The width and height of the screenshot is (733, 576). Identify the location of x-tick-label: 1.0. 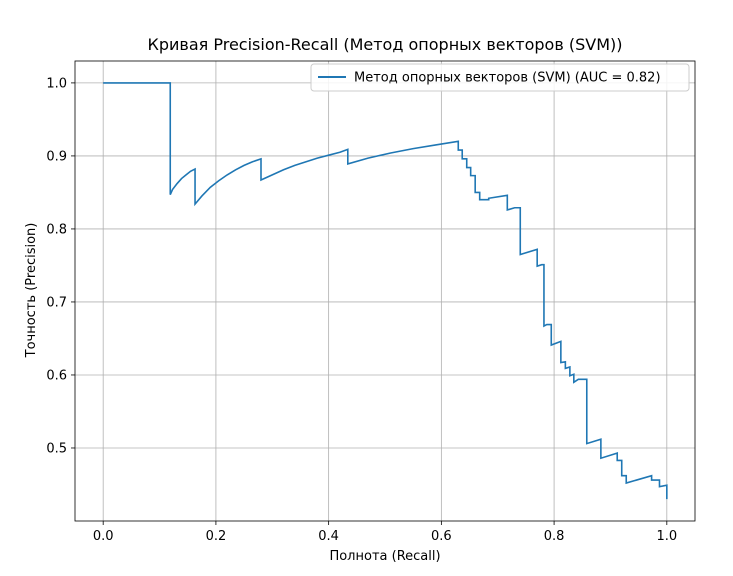
(666, 536).